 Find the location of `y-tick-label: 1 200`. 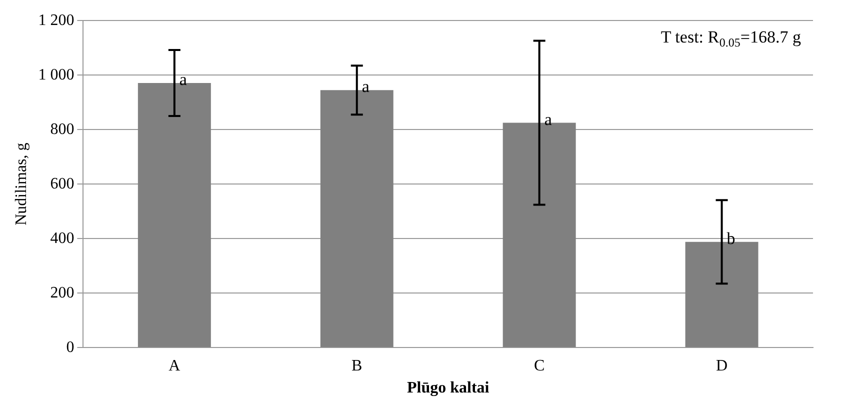

y-tick-label: 1 200 is located at coordinates (56, 20).